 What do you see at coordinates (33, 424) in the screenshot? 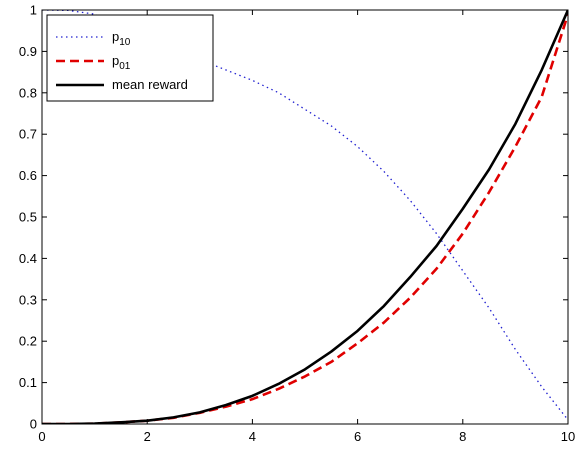
I see `y-tick-label: 0` at bounding box center [33, 424].